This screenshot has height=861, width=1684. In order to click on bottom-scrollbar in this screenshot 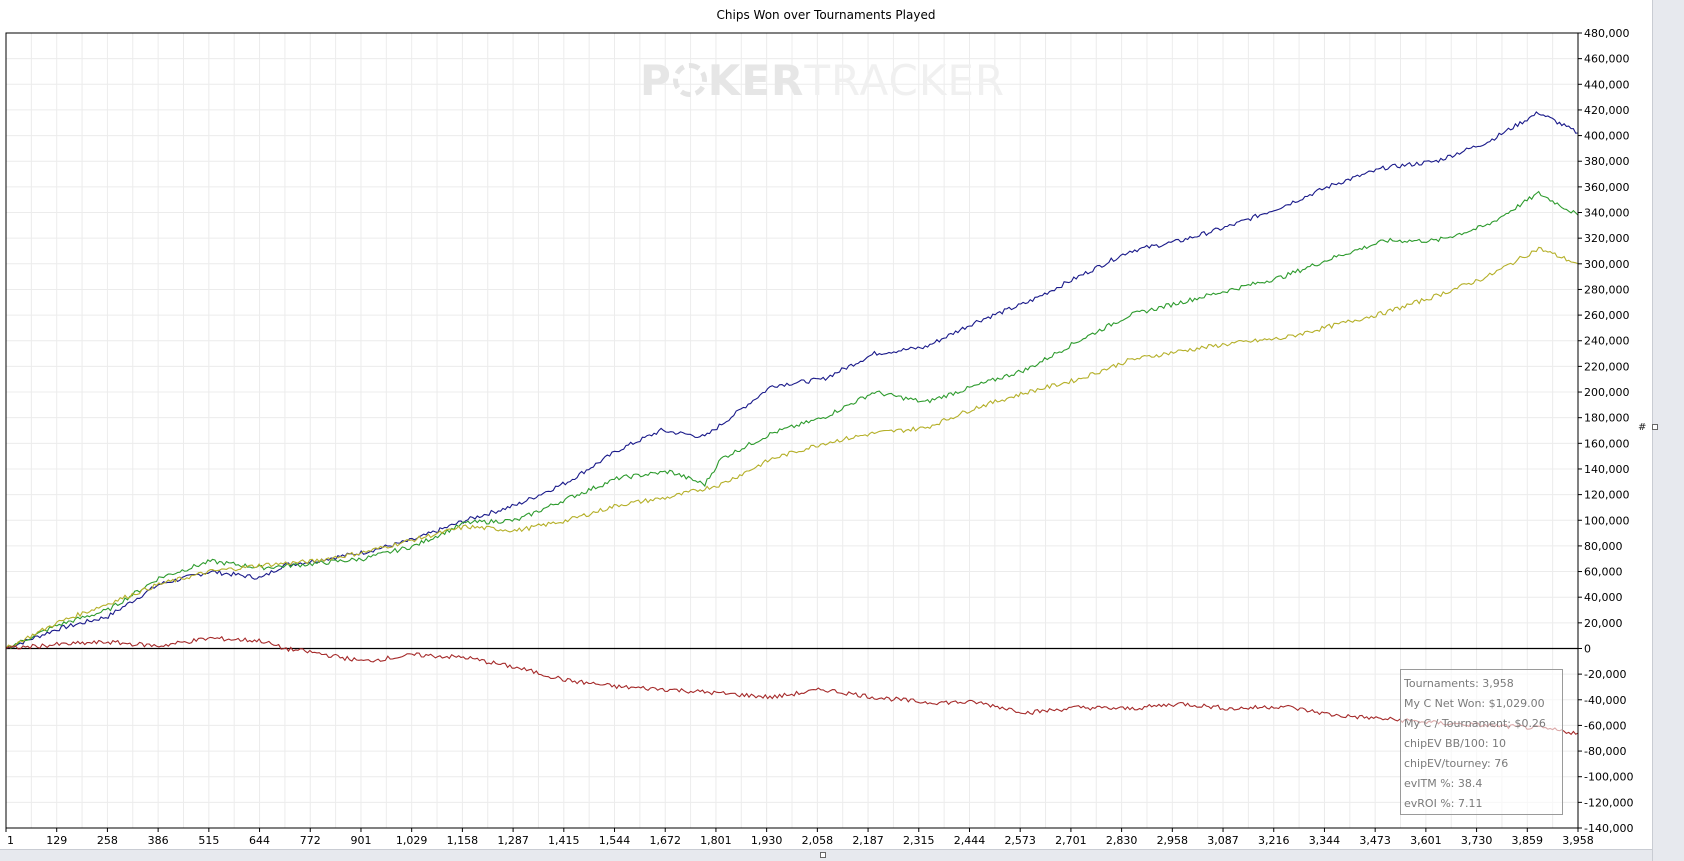, I will do `click(826, 855)`.